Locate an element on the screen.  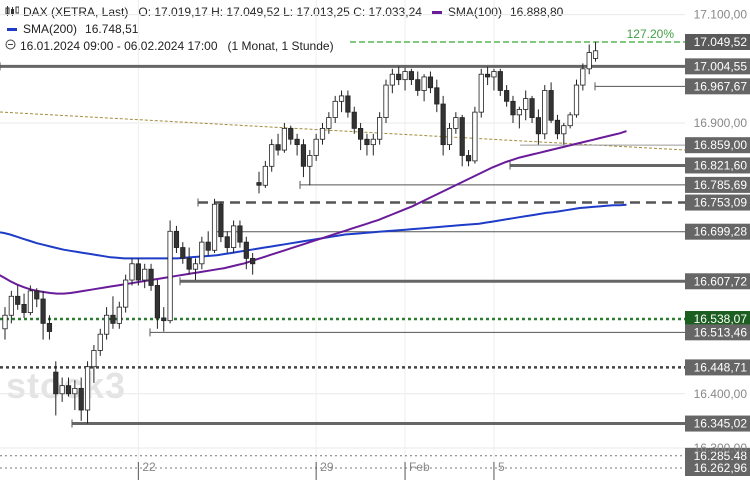
sma200-value: 16.748,51 is located at coordinates (112, 29).